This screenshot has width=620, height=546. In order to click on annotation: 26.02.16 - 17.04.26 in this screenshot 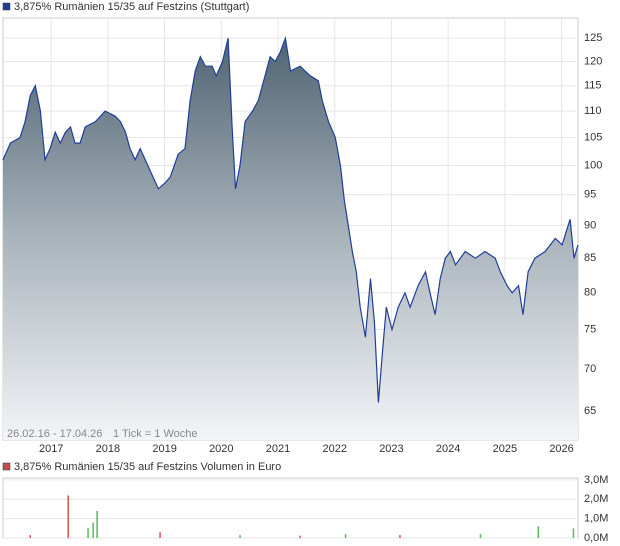, I will do `click(54, 434)`.